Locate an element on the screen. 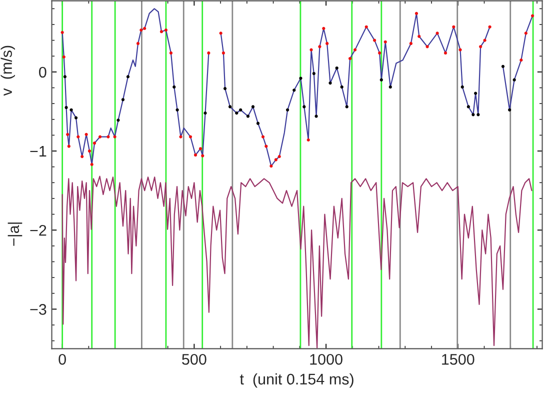 This screenshot has height=394, width=545. y-tick-label: −3 is located at coordinates (38, 309).